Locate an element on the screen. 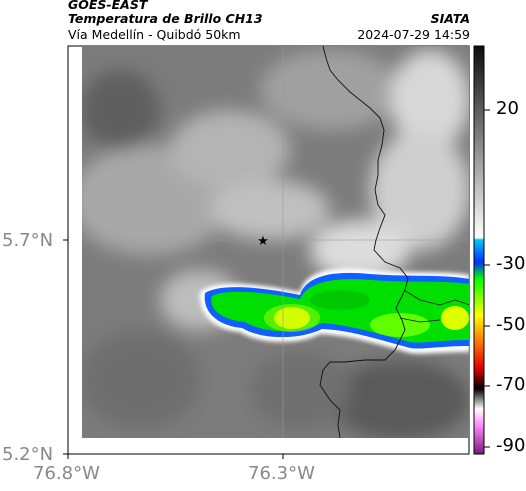 This screenshot has height=491, width=526. convective-cloud-band is located at coordinates (334, 311).